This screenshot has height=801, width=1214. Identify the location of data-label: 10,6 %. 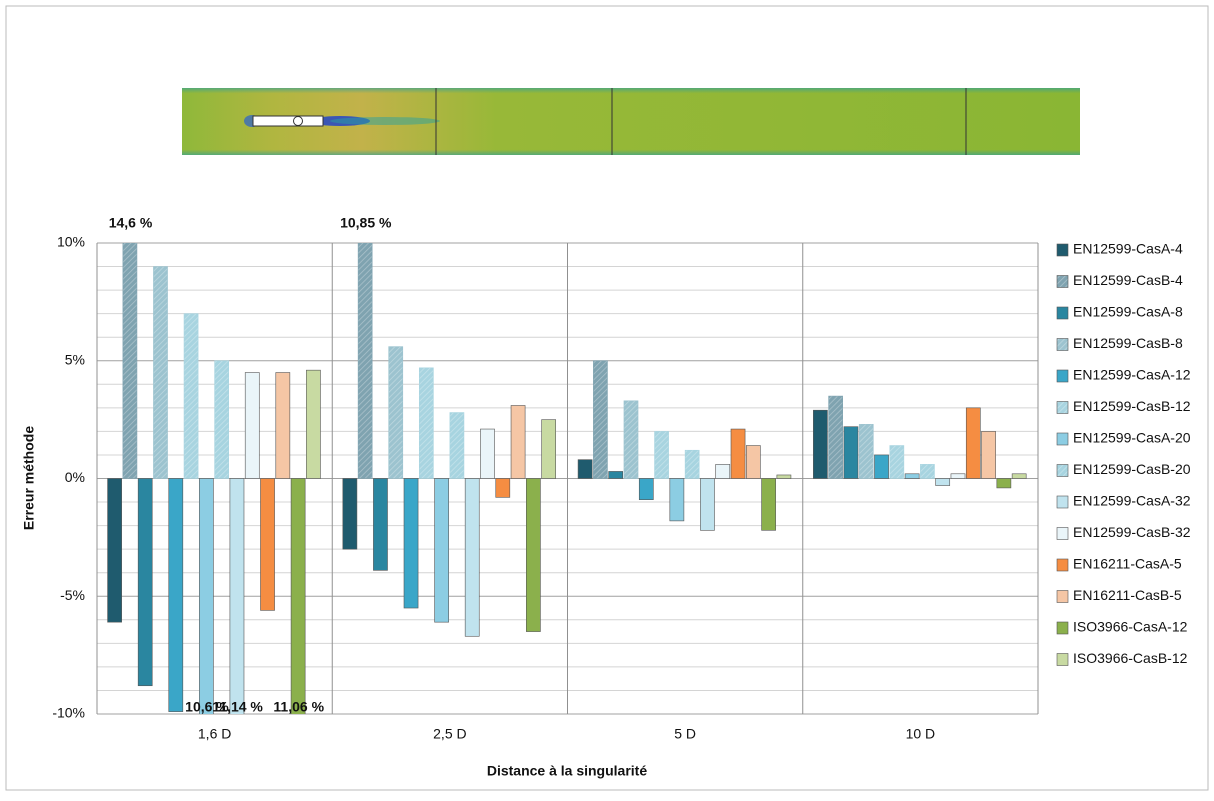
(207, 707).